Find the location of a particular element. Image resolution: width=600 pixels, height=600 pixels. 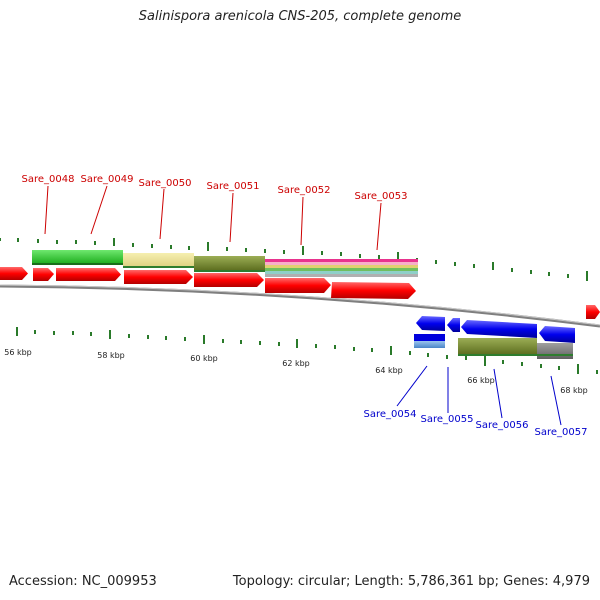

scale-label: 68 kbp is located at coordinates (574, 390).